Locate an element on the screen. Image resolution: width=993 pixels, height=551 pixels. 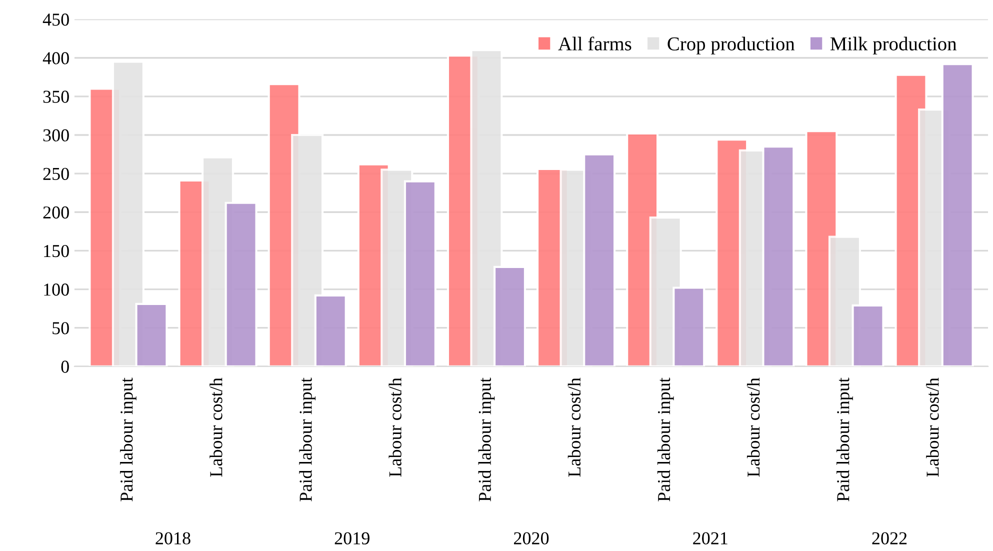
legend-label: All farms is located at coordinates (595, 43).